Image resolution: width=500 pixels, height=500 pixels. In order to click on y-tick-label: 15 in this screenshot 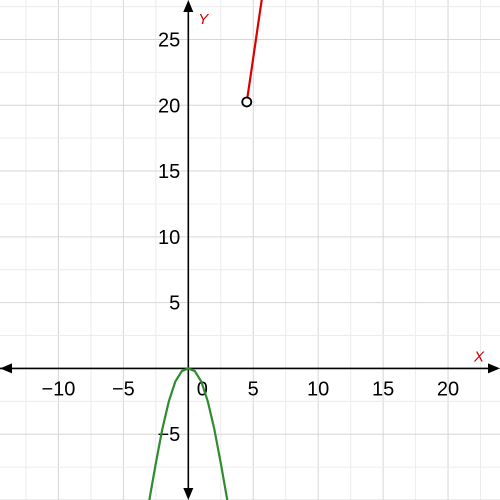, I will do `click(169, 172)`.